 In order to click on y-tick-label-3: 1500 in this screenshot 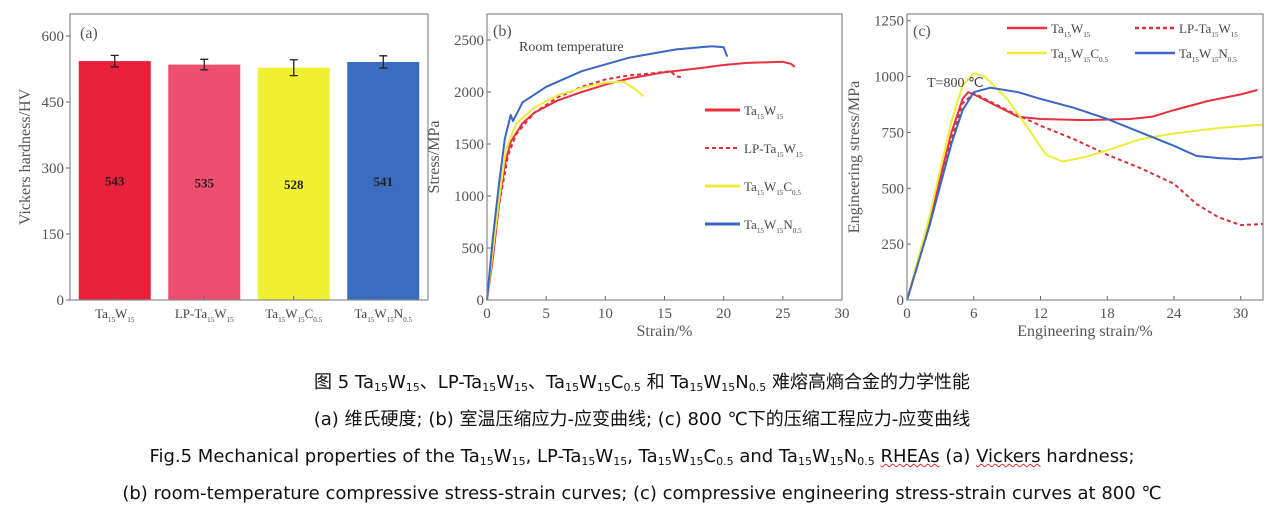, I will do `click(469, 145)`.